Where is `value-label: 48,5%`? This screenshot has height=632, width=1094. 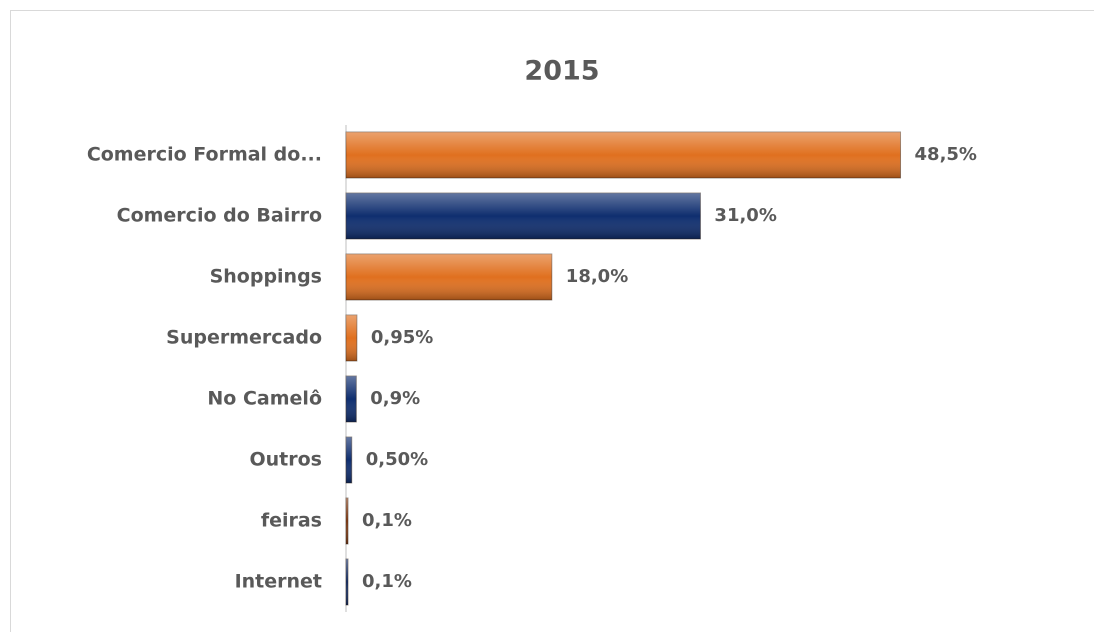 value-label: 48,5% is located at coordinates (946, 154).